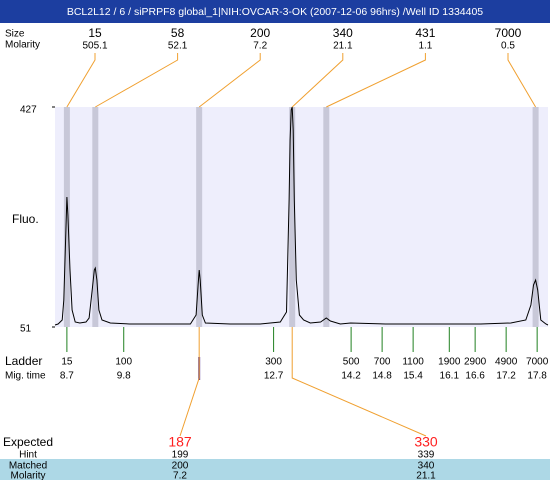 The height and width of the screenshot is (480, 550). Describe the element at coordinates (450, 376) in the screenshot. I see `ladder-time: 16.1` at that location.